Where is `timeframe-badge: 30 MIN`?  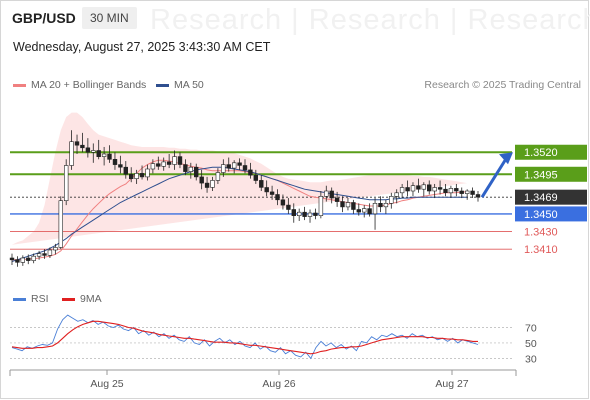
timeframe-badge: 30 MIN is located at coordinates (109, 18).